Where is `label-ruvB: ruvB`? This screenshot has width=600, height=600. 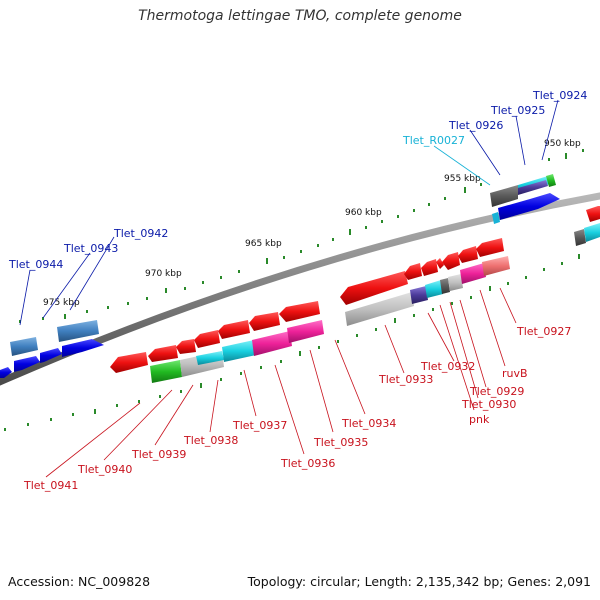
label-ruvB: ruvB is located at coordinates (515, 373).